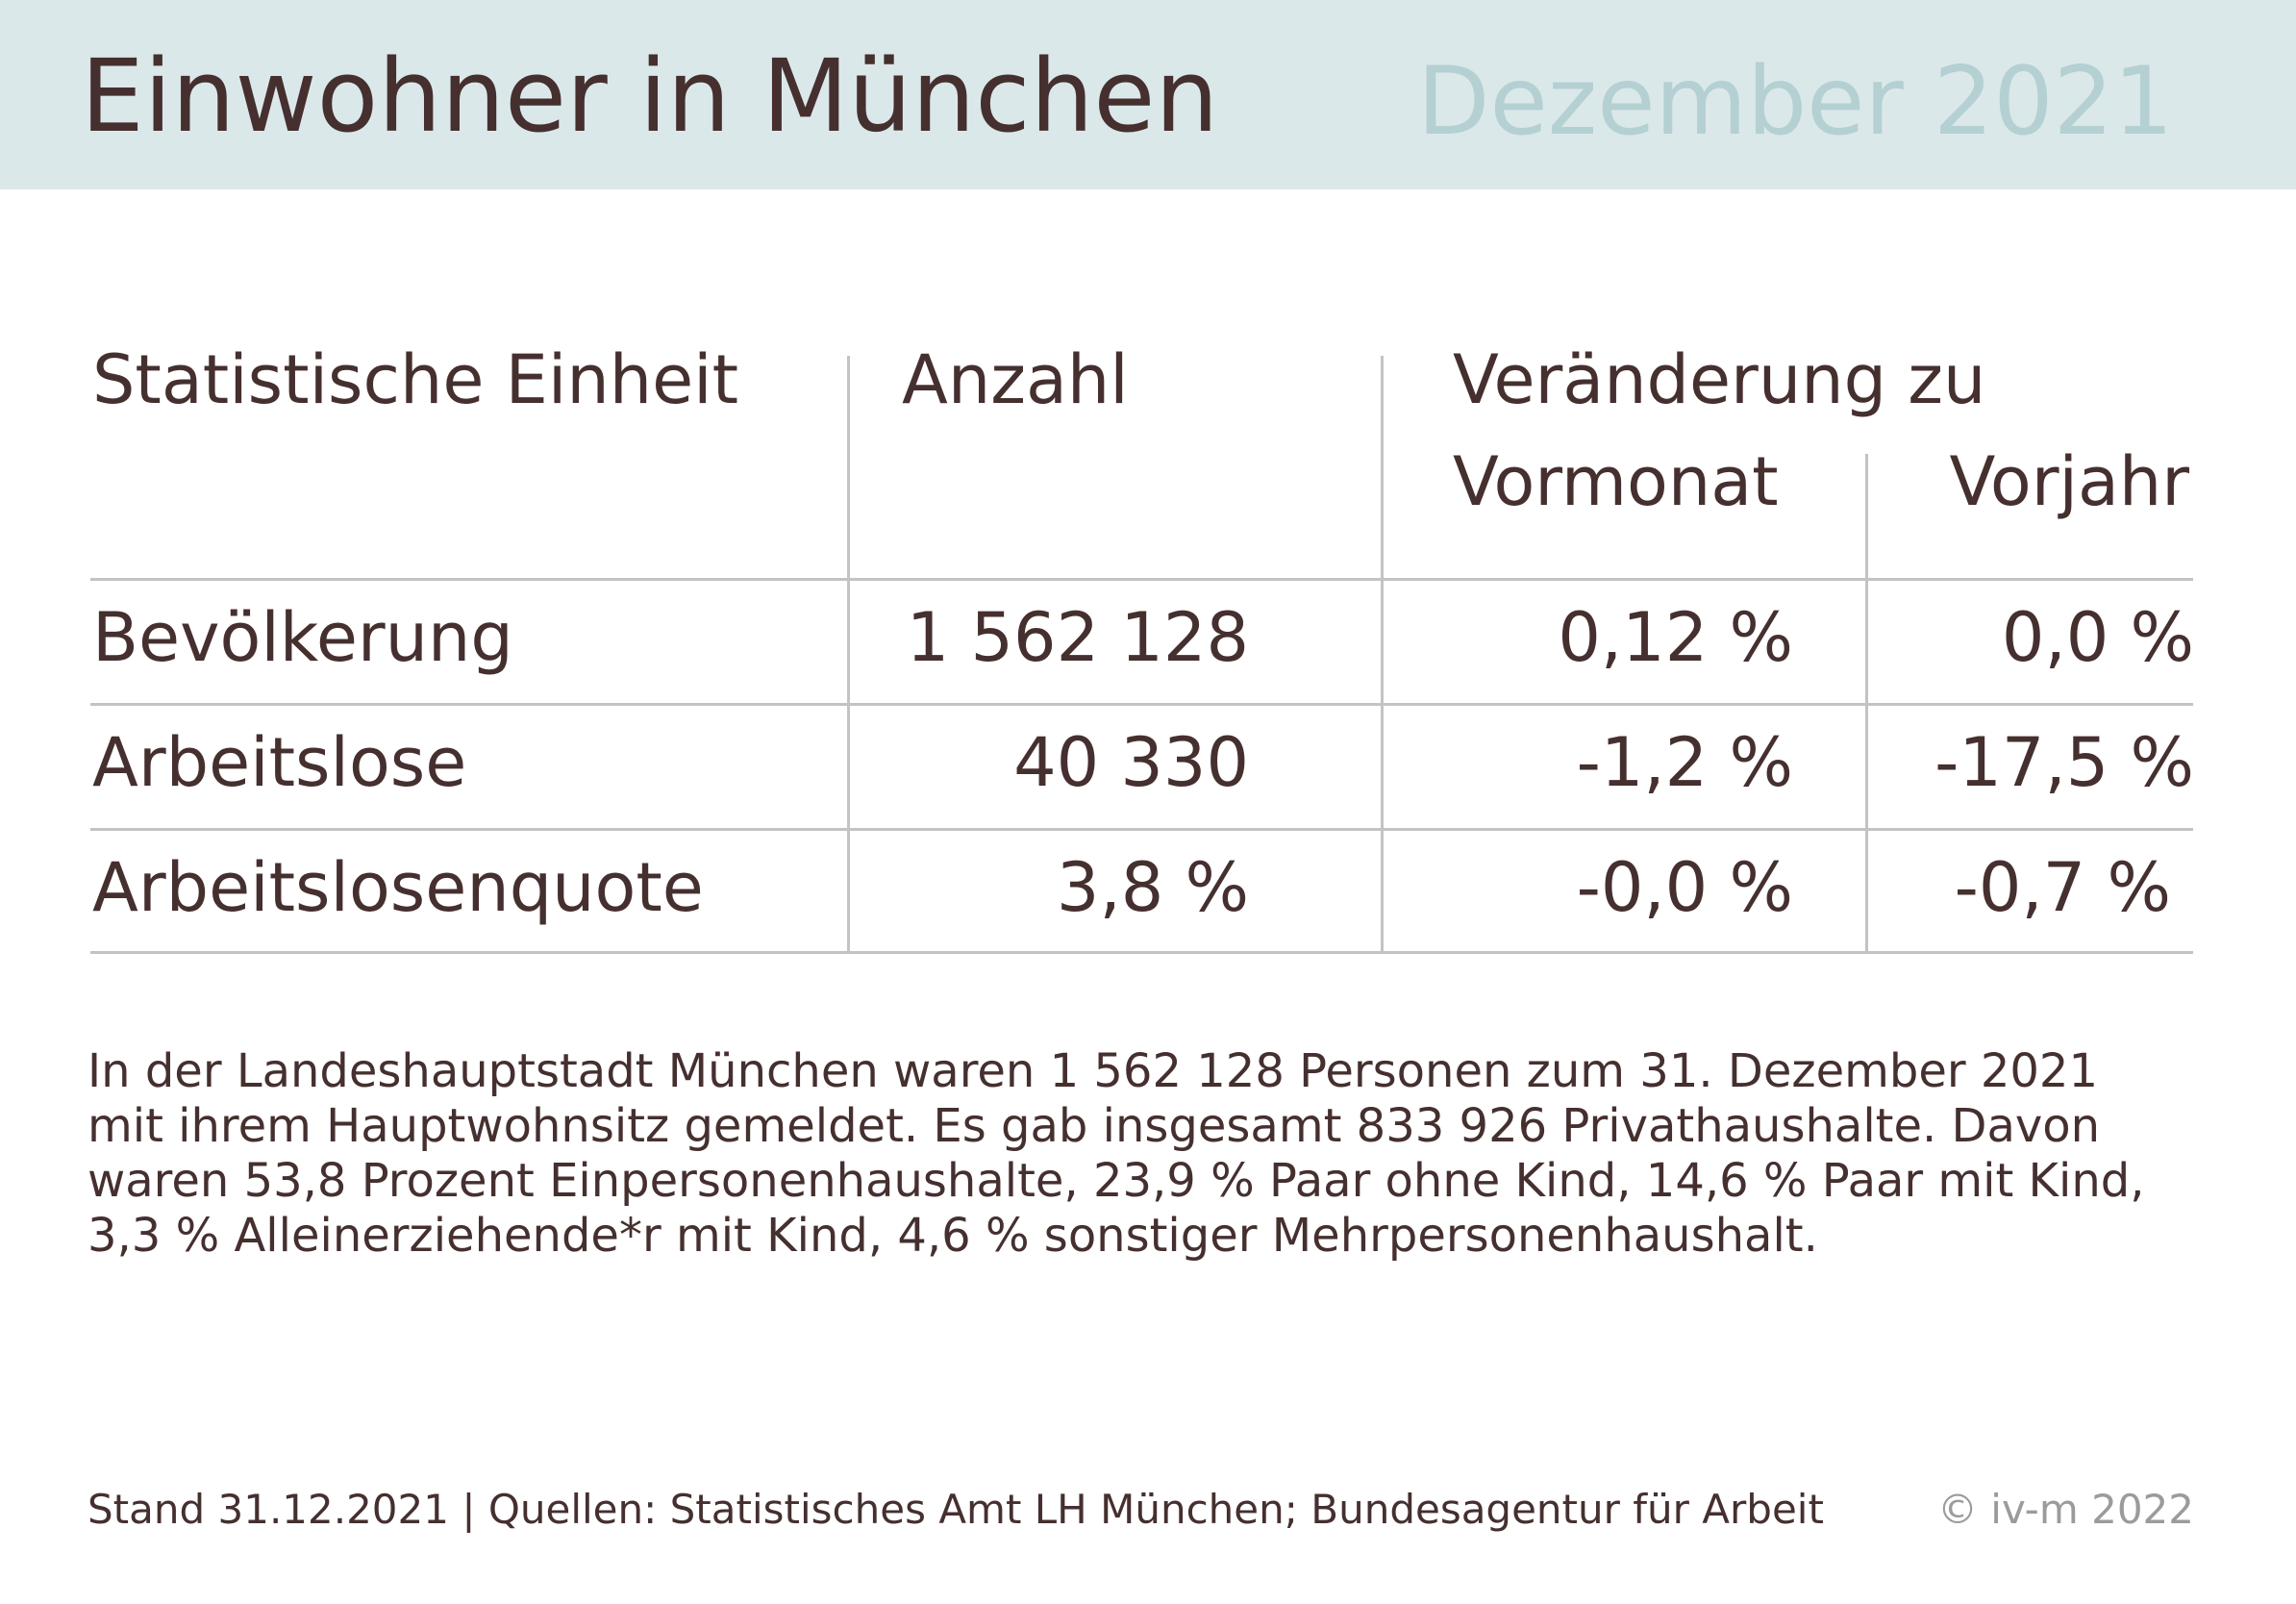 The image size is (2296, 1604). What do you see at coordinates (1795, 102) in the screenshot?
I see `page-subtitle: Dezember 2021` at bounding box center [1795, 102].